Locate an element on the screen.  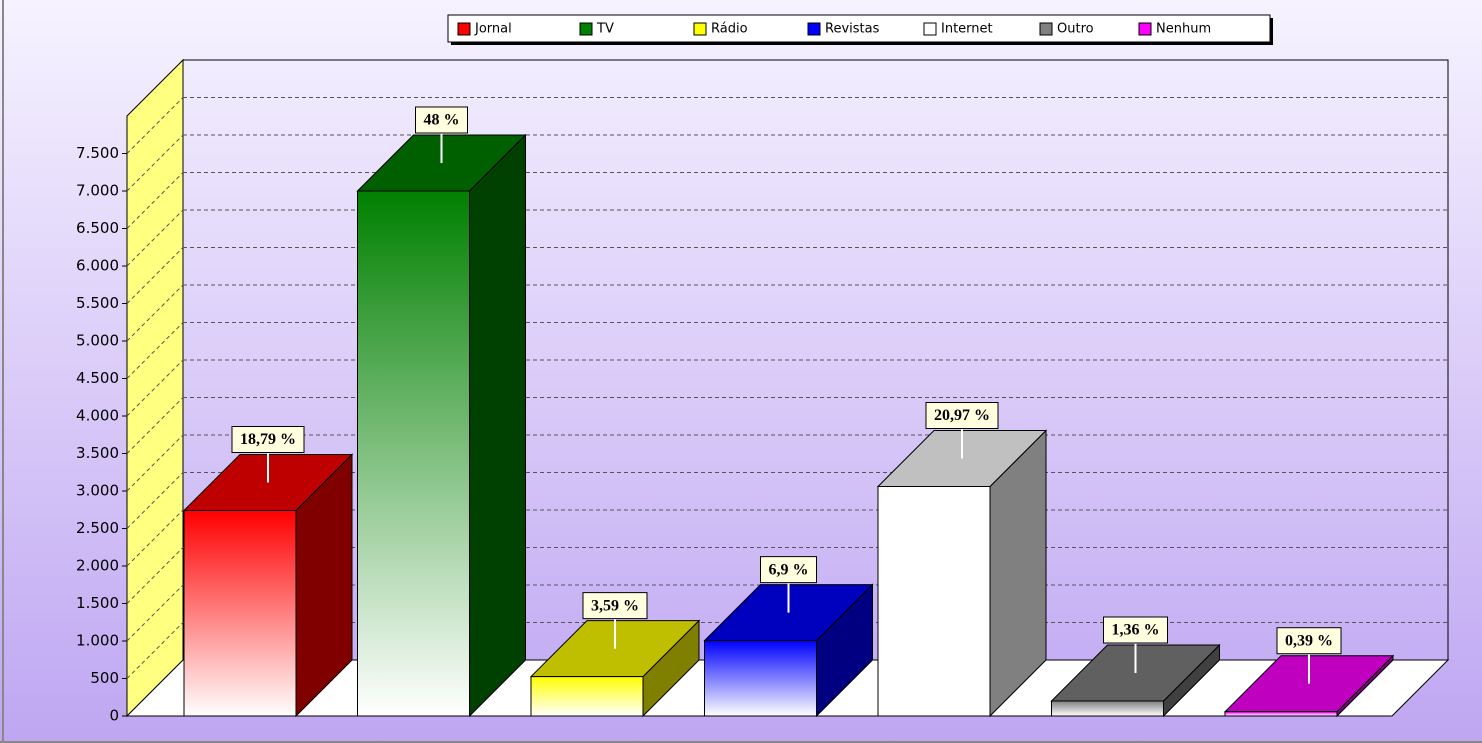
legend: Jornal TV Rádio Revistas Internet Outro Nenhum is located at coordinates (860, 29).